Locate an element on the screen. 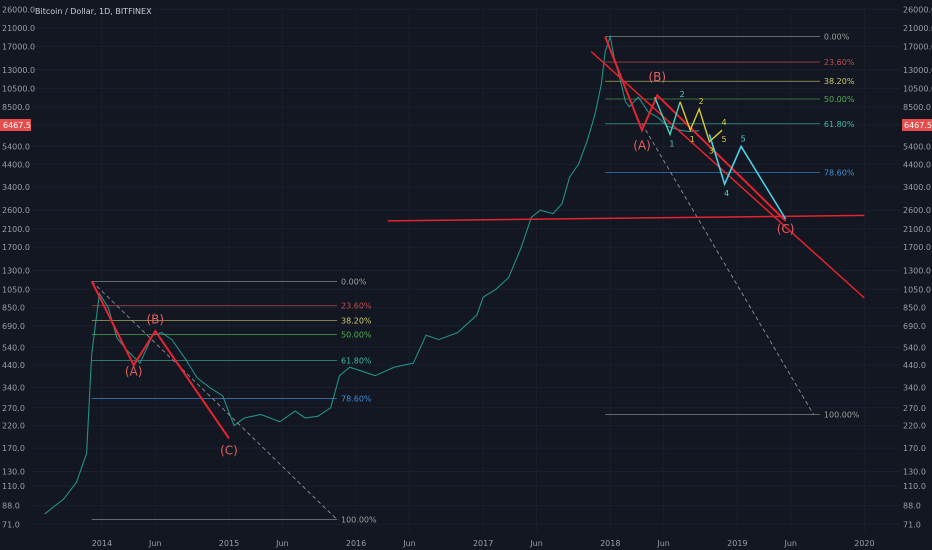 The height and width of the screenshot is (550, 932). y-tick-label-right: 850.0 is located at coordinates (914, 308).